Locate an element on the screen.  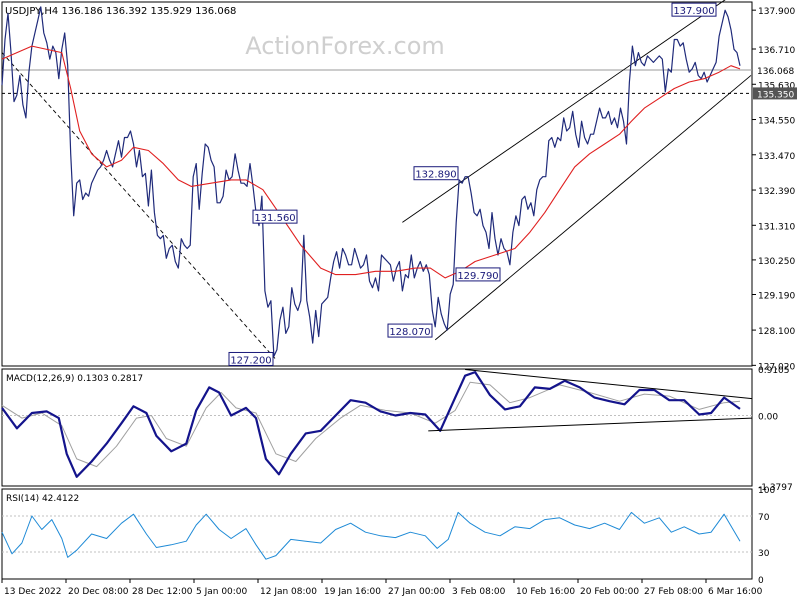
price-level-label: 128.070 is located at coordinates (410, 330).